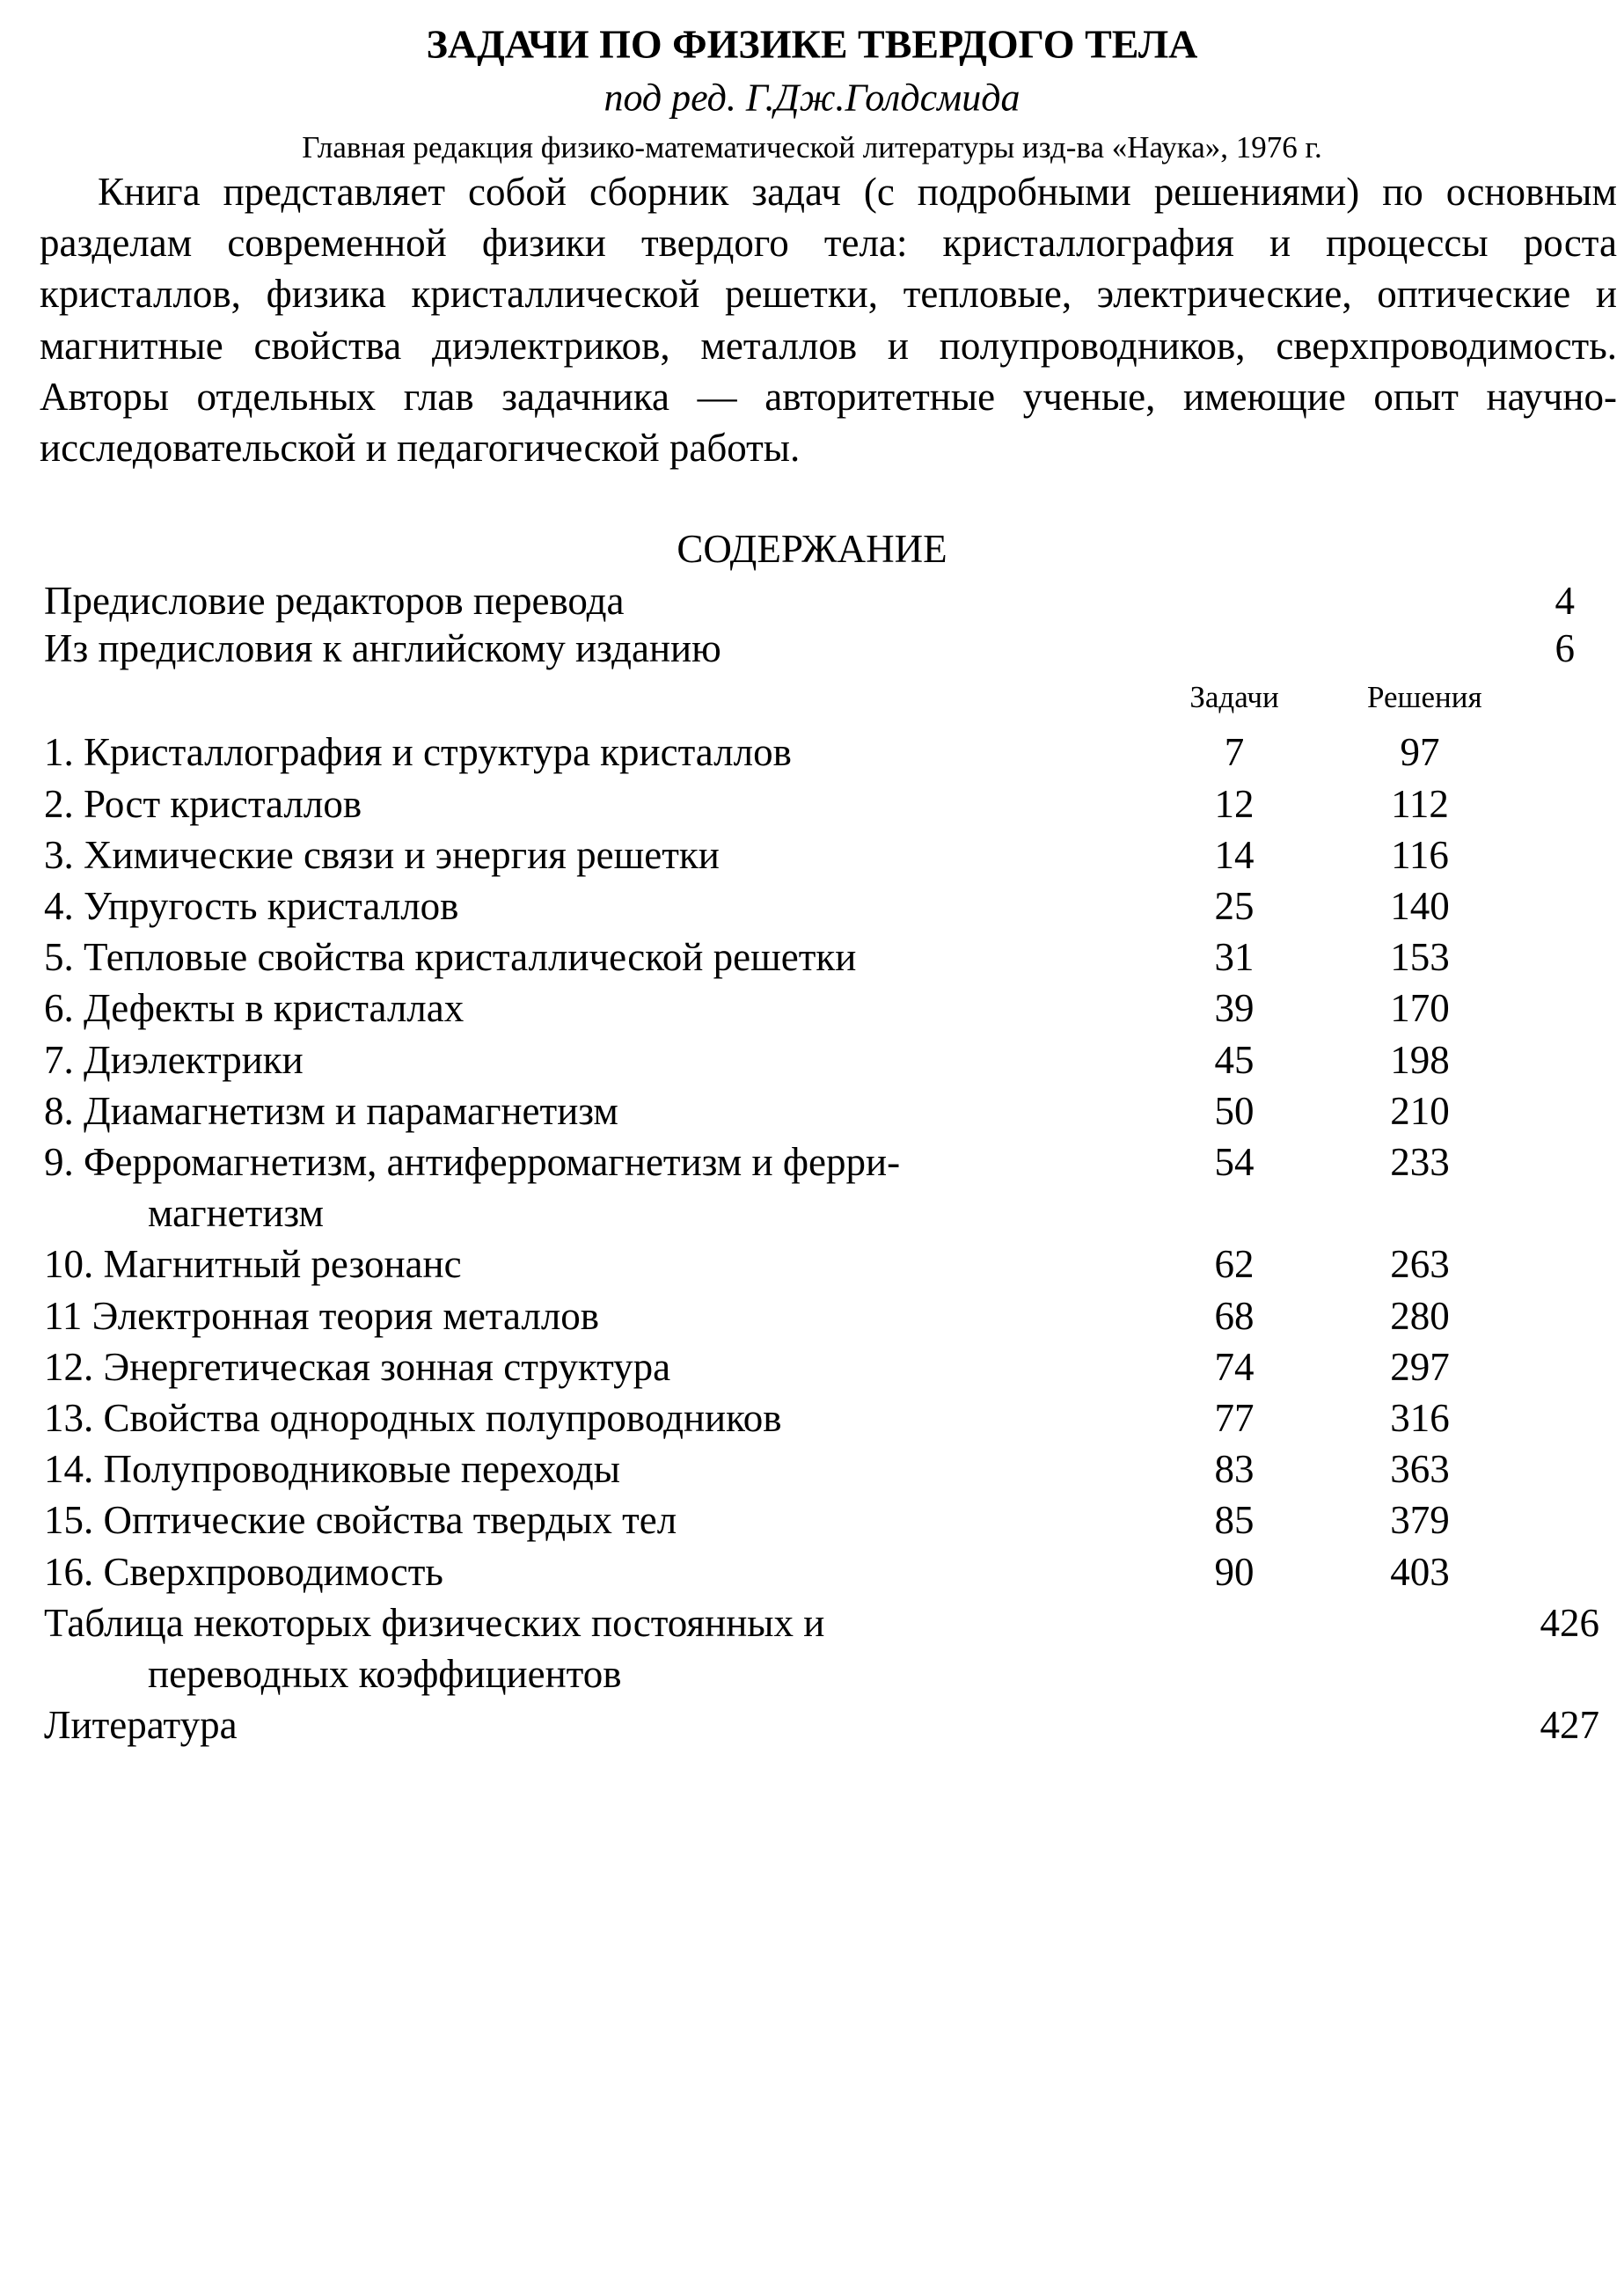 The width and height of the screenshot is (1624, 2280). I want to click on chapter-solutions-page: 153, so click(1420, 958).